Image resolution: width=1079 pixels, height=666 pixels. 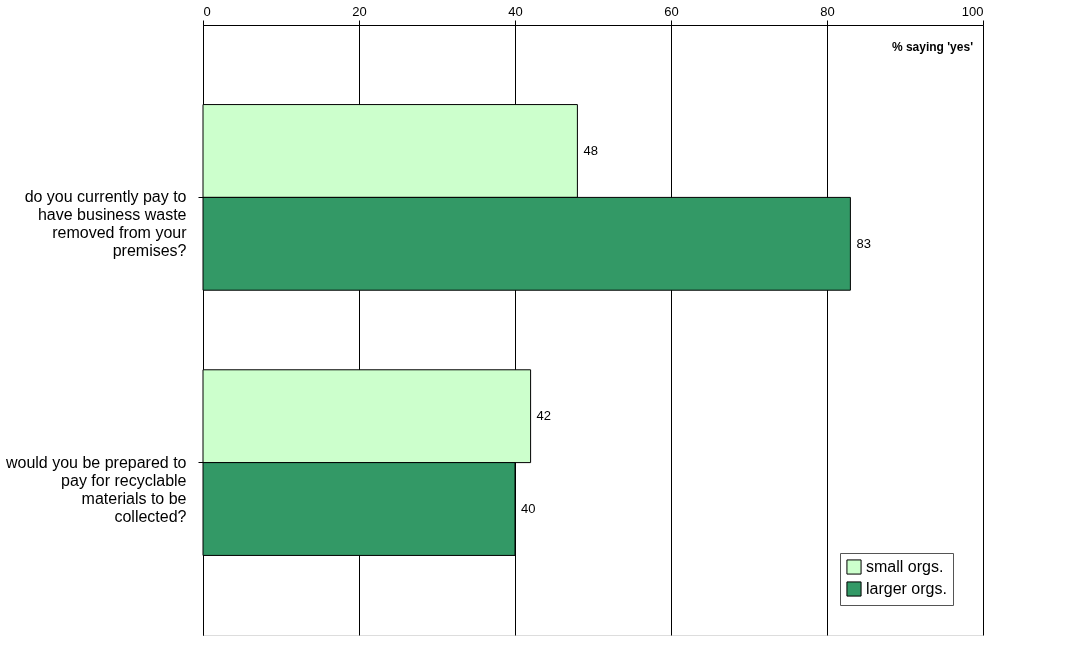 What do you see at coordinates (972, 11) in the screenshot?
I see `x-tick-label: 100` at bounding box center [972, 11].